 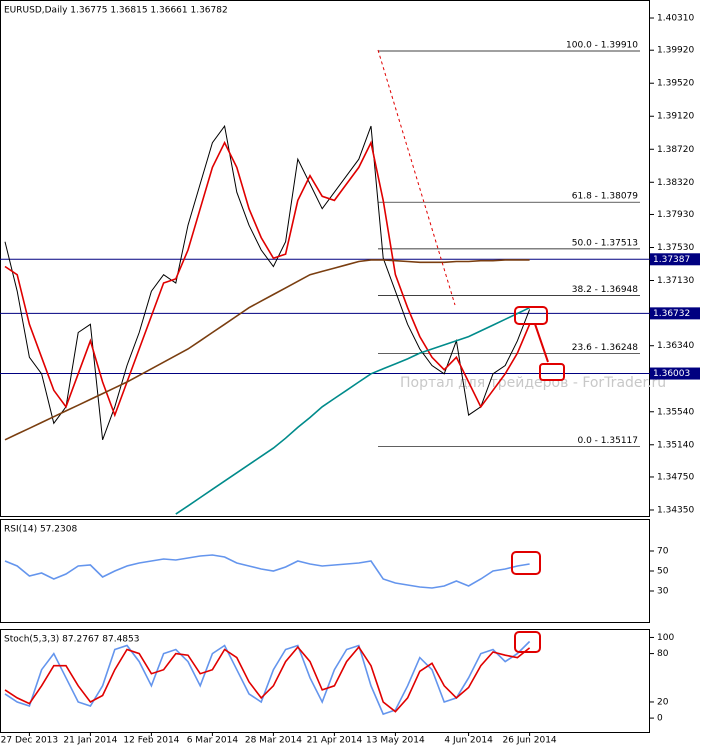 What do you see at coordinates (675, 510) in the screenshot?
I see `y-tick-label: 1.34350` at bounding box center [675, 510].